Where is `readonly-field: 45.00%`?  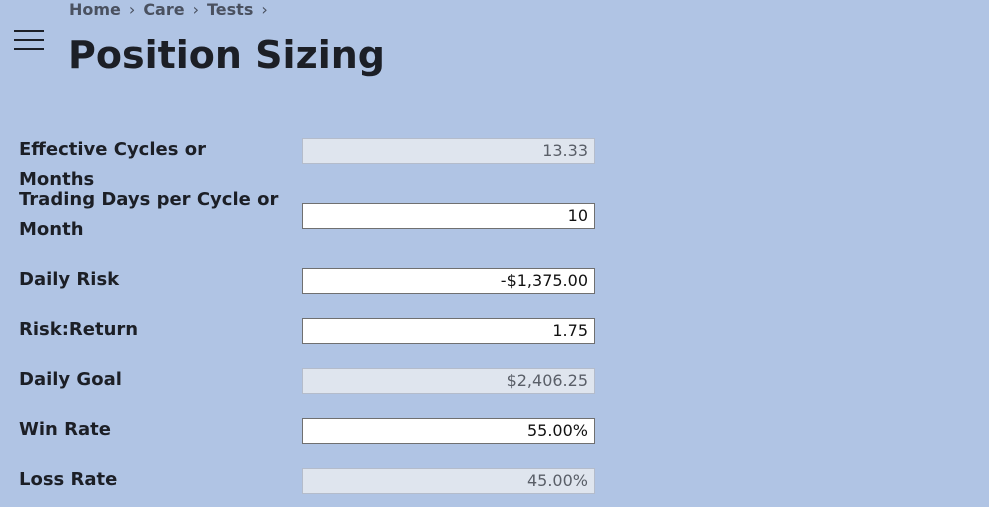 readonly-field: 45.00% is located at coordinates (448, 481).